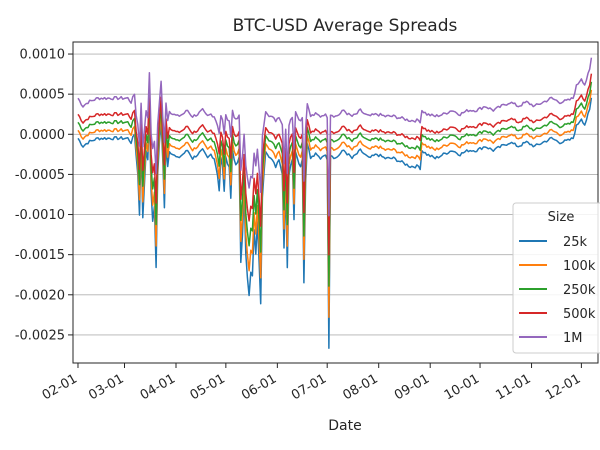  What do you see at coordinates (557, 290) in the screenshot?
I see `legend-items: 25k 100k 250k 500k 1M` at bounding box center [557, 290].